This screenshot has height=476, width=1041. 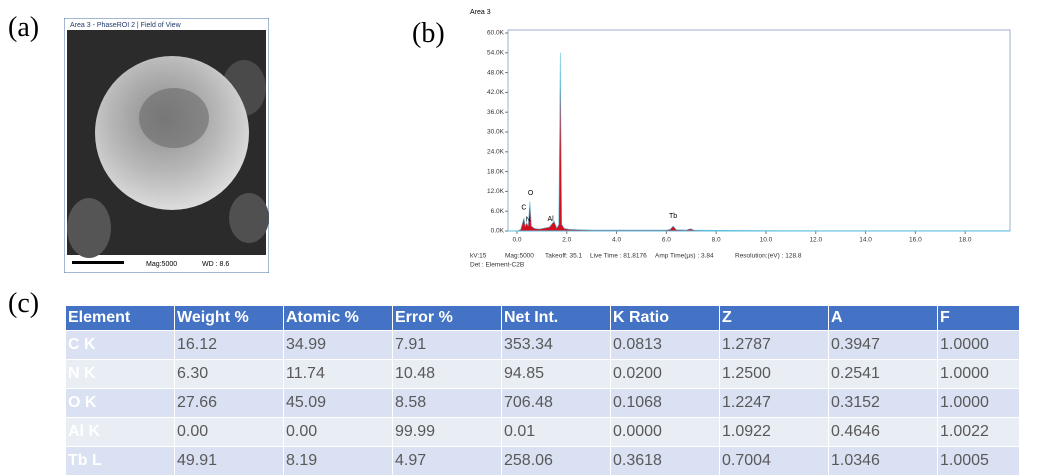 What do you see at coordinates (478, 256) in the screenshot?
I see `footer-item: kV:15` at bounding box center [478, 256].